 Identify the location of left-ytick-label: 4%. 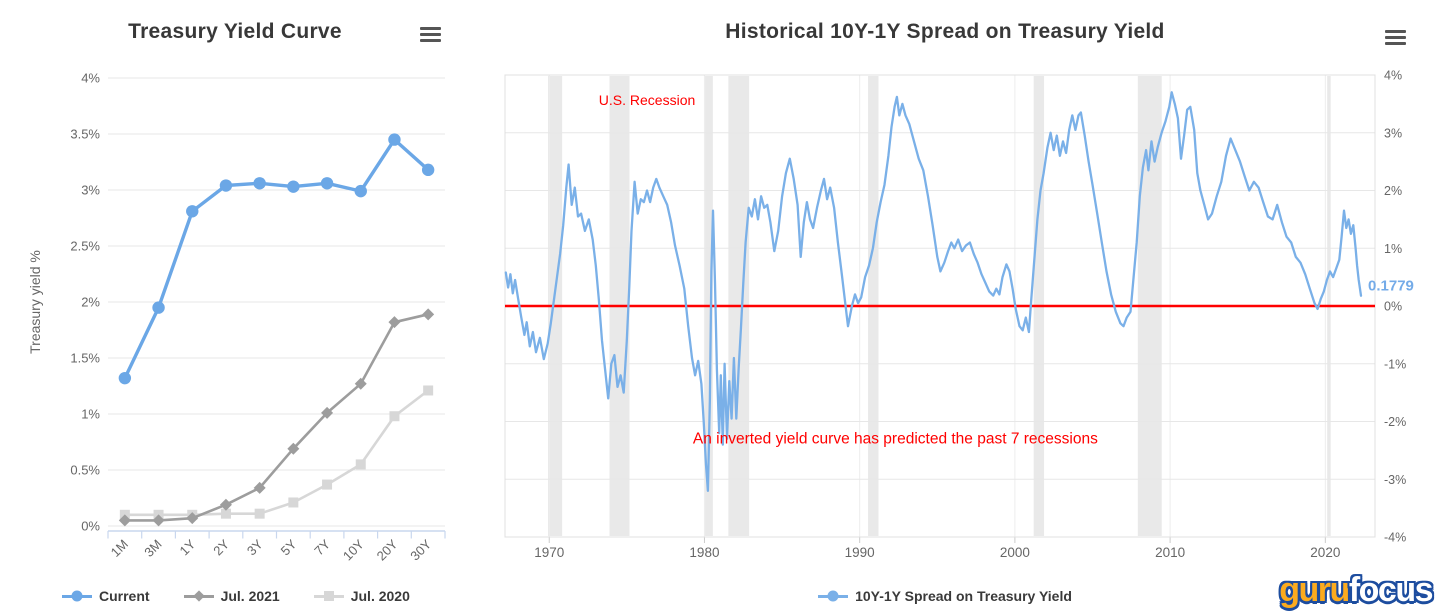
(90, 78).